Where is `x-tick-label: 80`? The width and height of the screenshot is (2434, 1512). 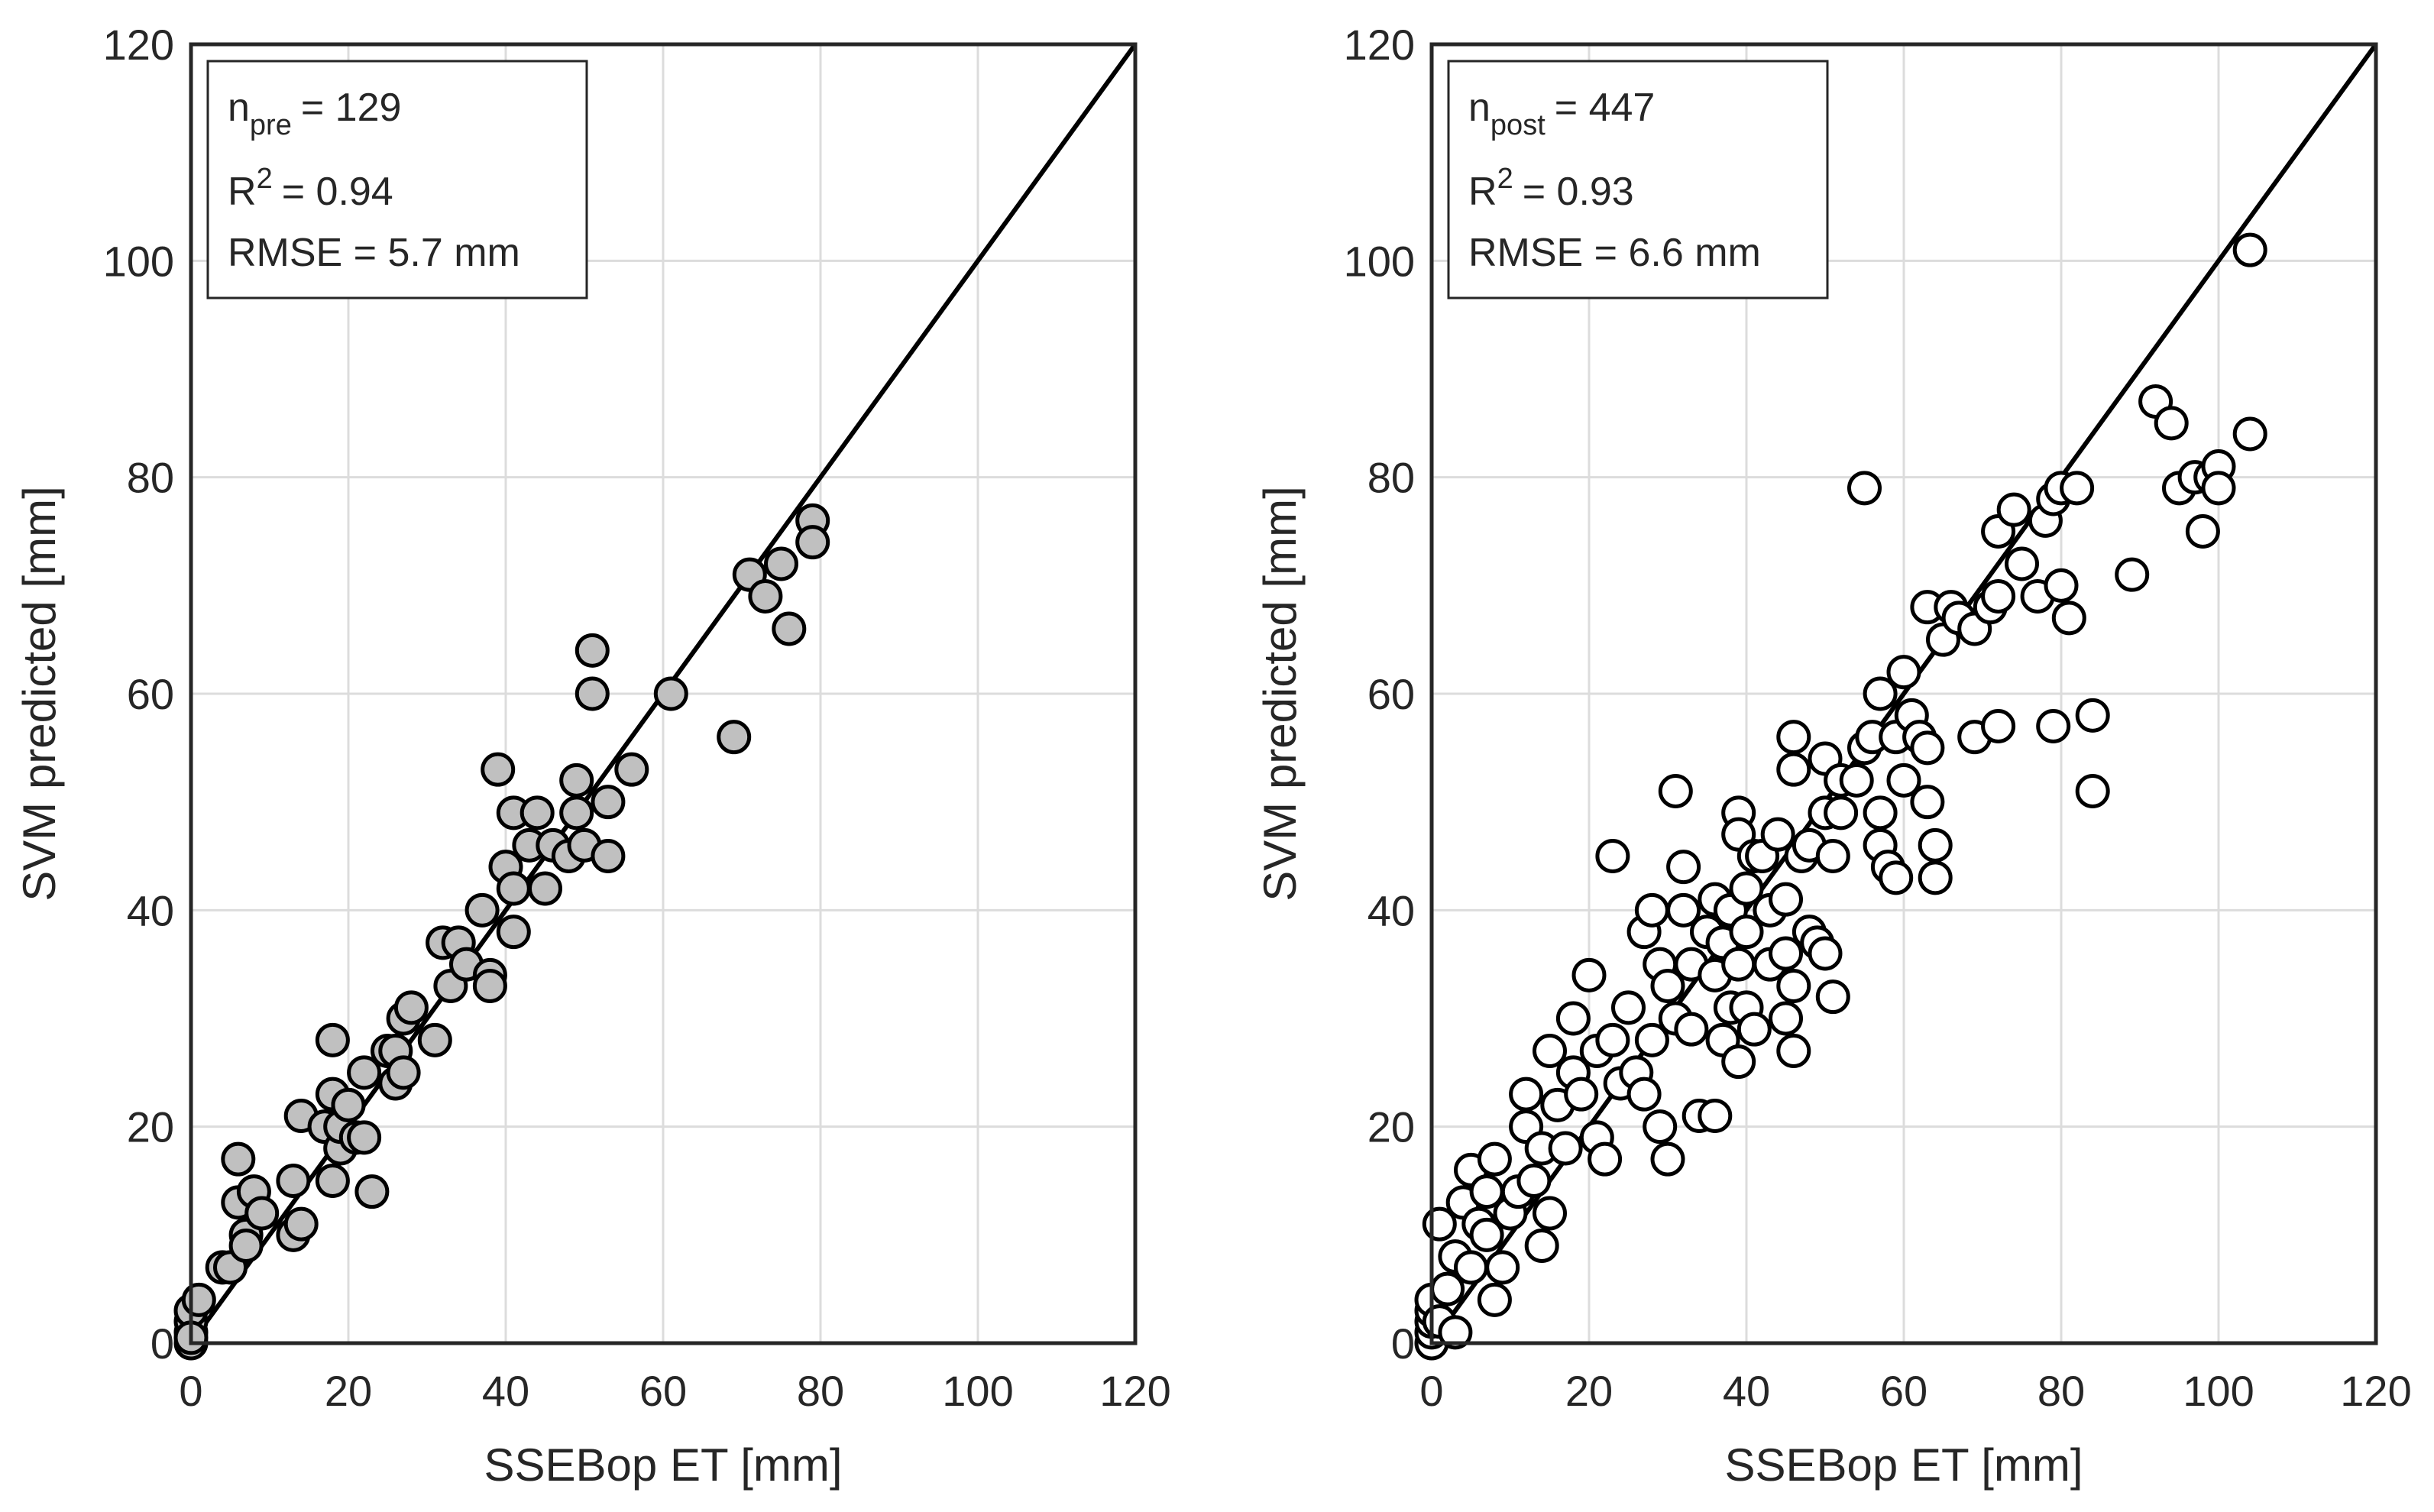 x-tick-label: 80 is located at coordinates (820, 1391).